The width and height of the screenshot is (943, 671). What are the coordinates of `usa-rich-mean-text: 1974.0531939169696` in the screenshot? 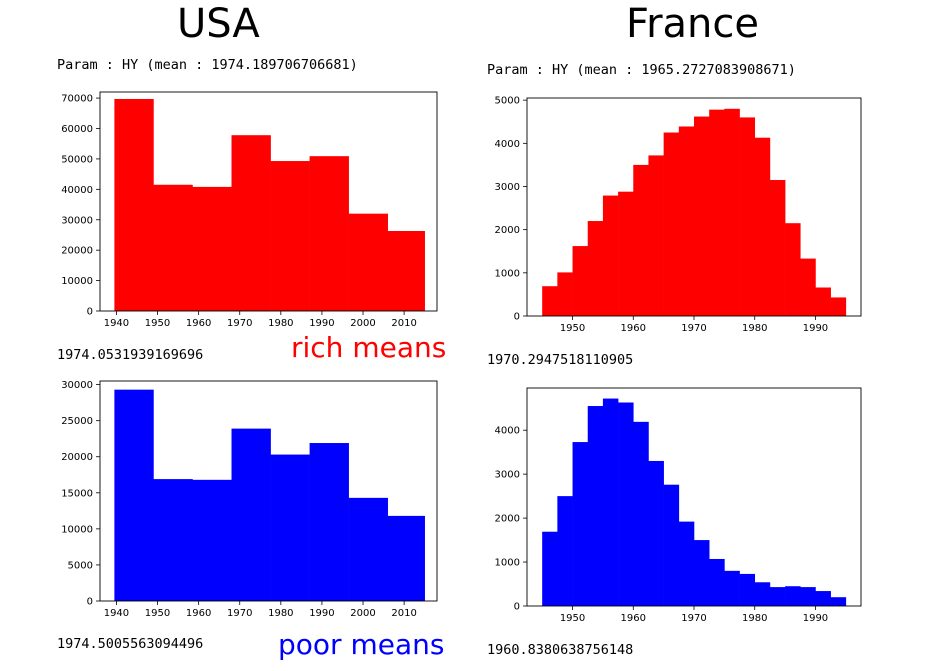 It's located at (130, 355).